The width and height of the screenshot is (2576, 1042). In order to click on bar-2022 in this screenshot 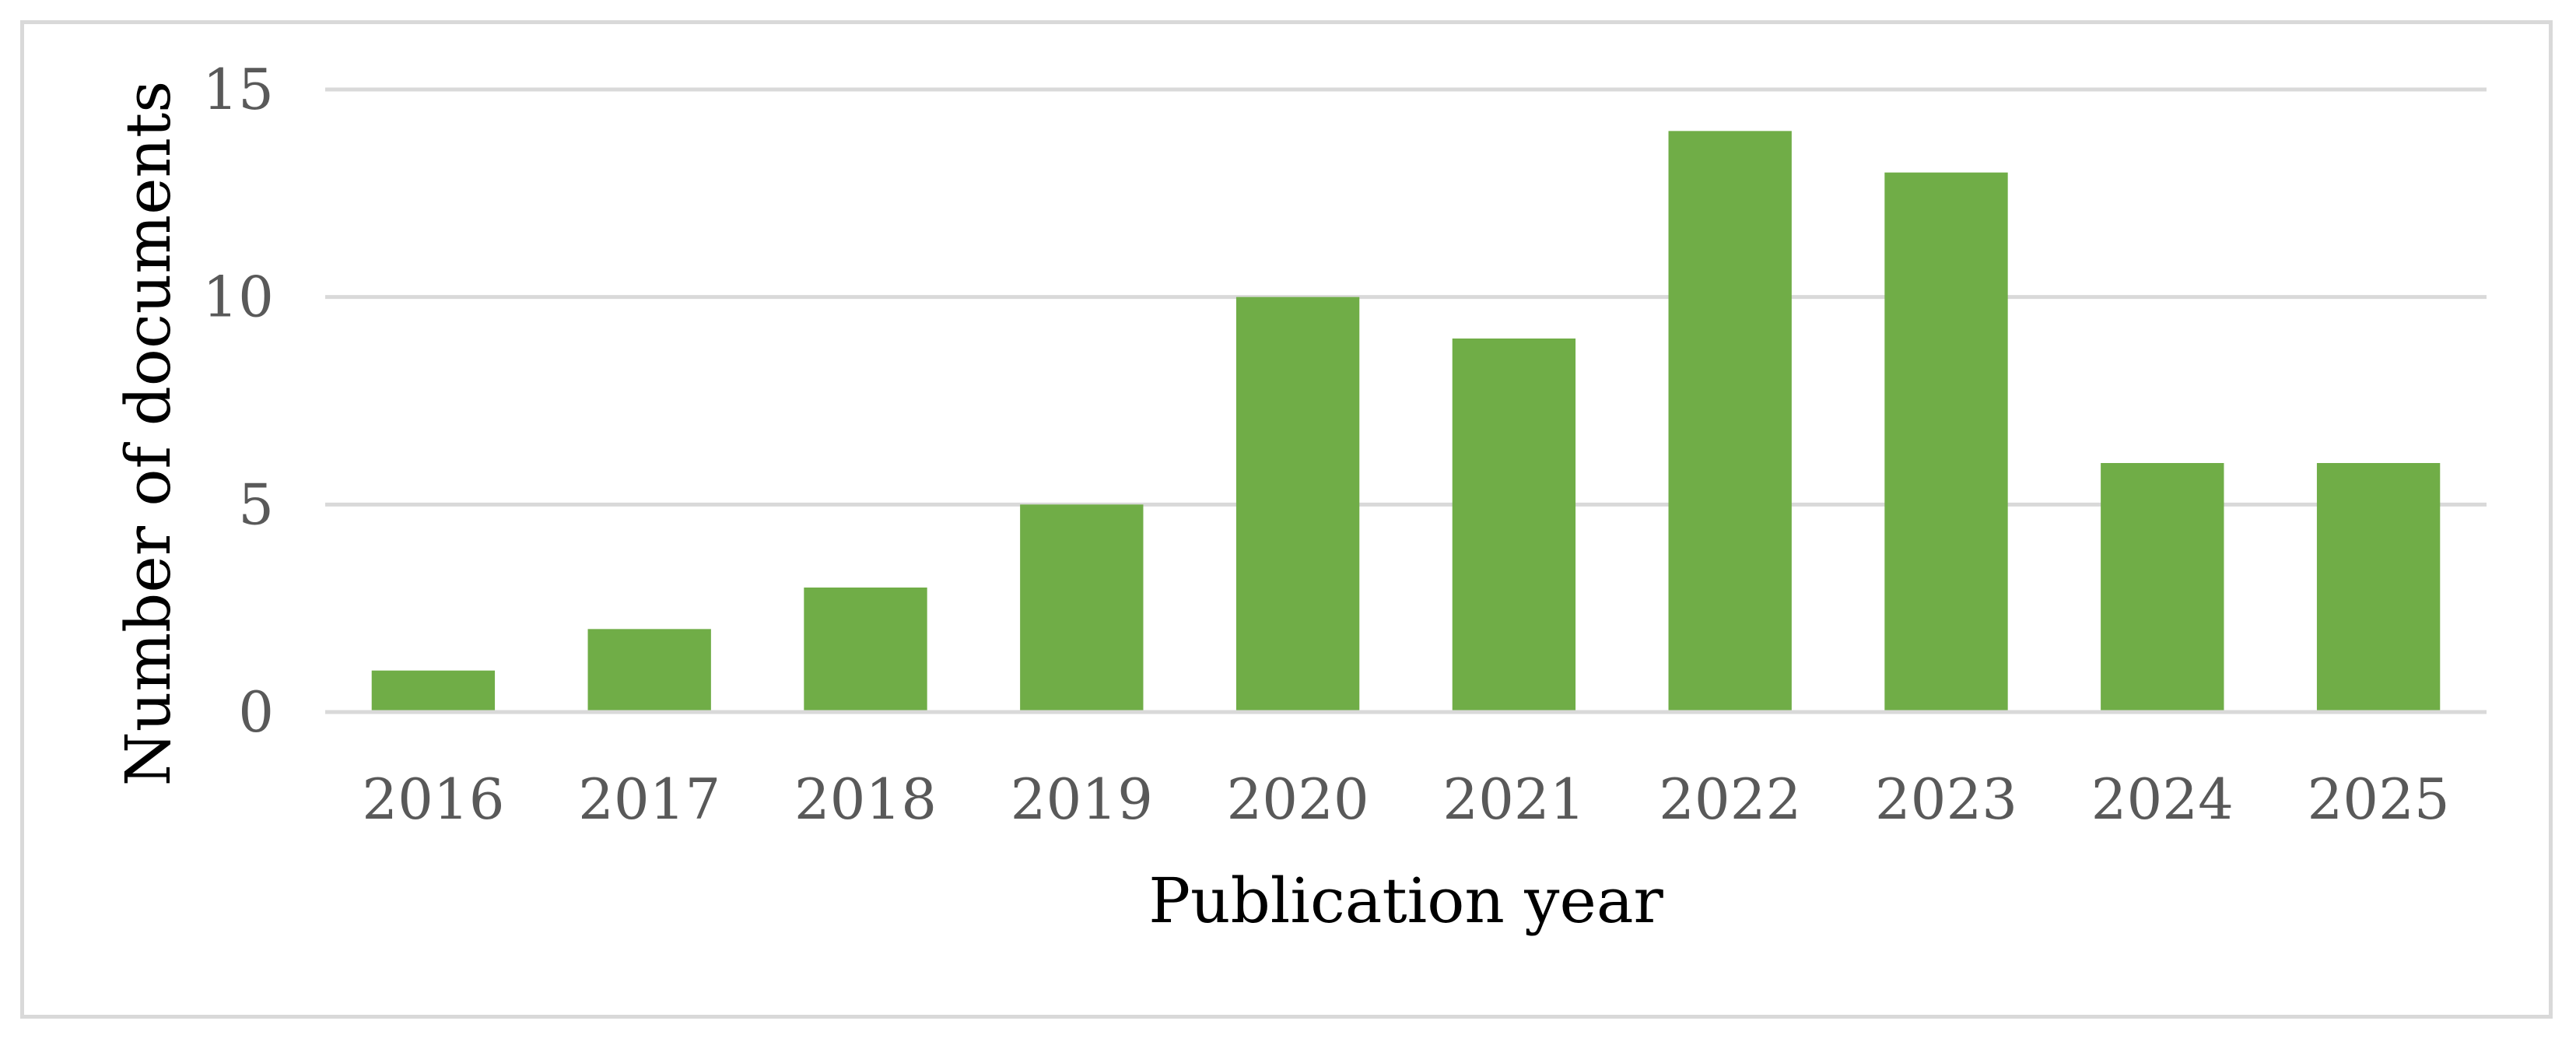, I will do `click(1730, 422)`.